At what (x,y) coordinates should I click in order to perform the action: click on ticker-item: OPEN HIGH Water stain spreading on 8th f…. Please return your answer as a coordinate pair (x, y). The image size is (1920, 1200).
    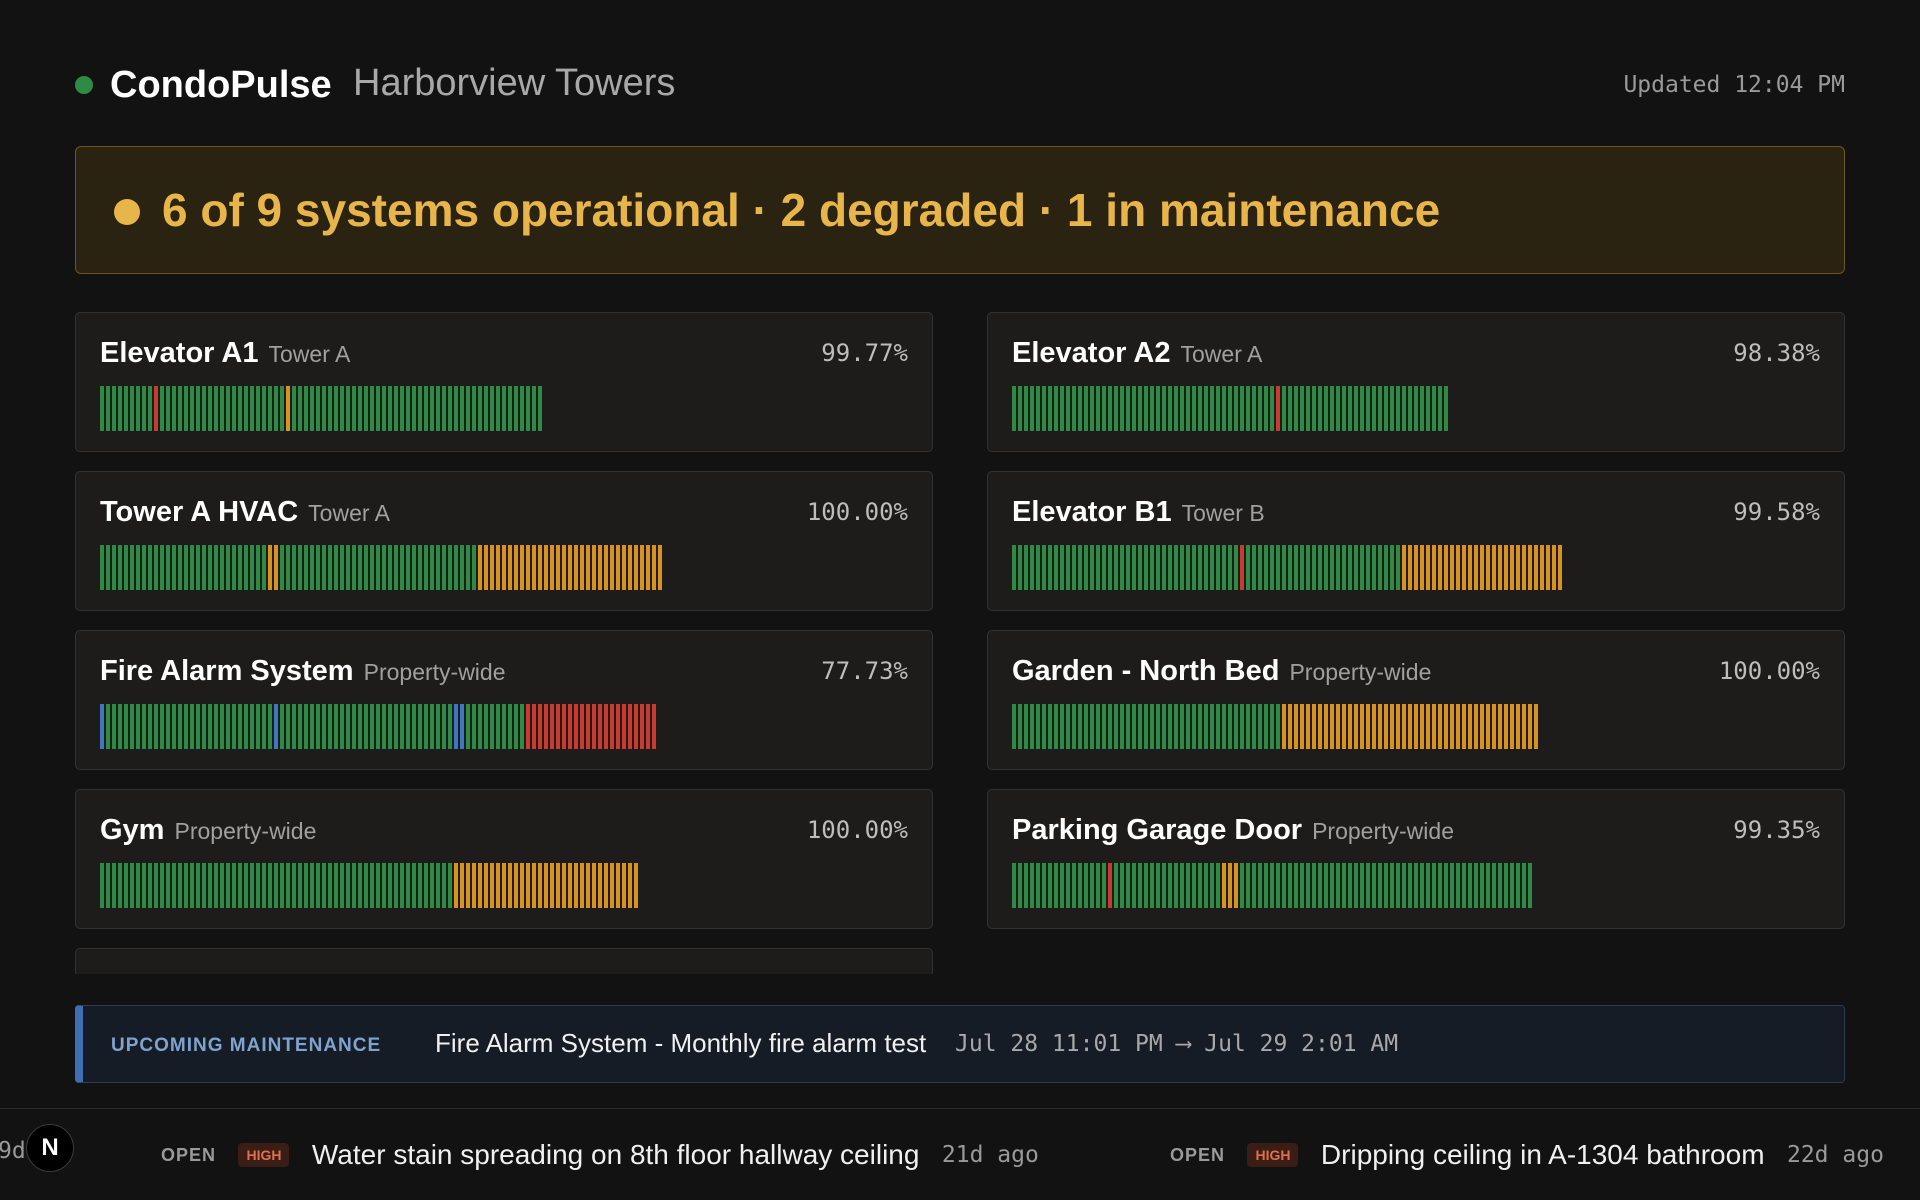
    Looking at the image, I should click on (600, 1157).